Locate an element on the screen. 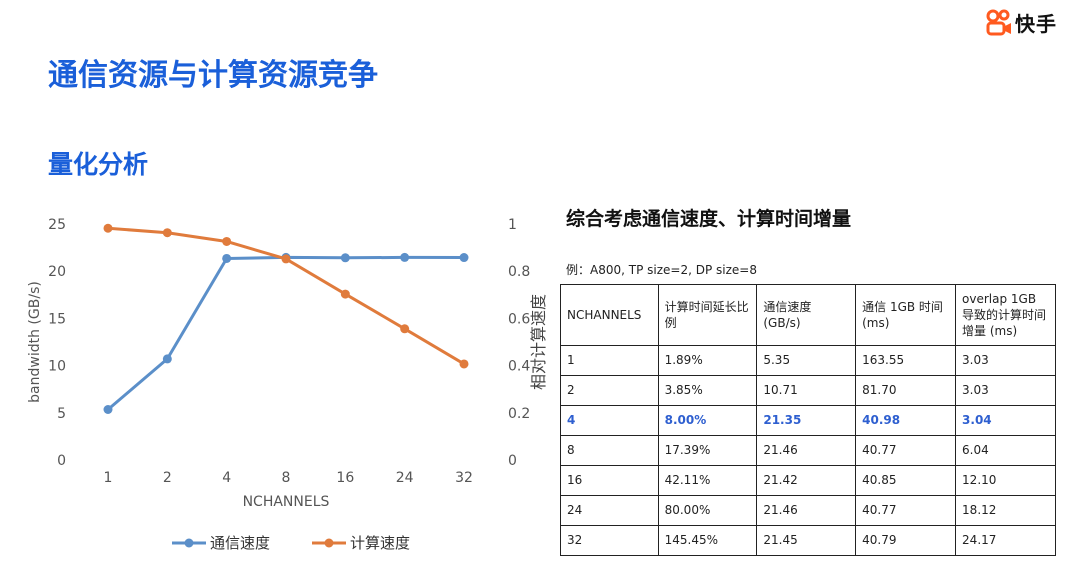 Image resolution: width=1080 pixels, height=588 pixels. table-row: 4 8.00% 21.35 40.98 3.04 is located at coordinates (808, 420).